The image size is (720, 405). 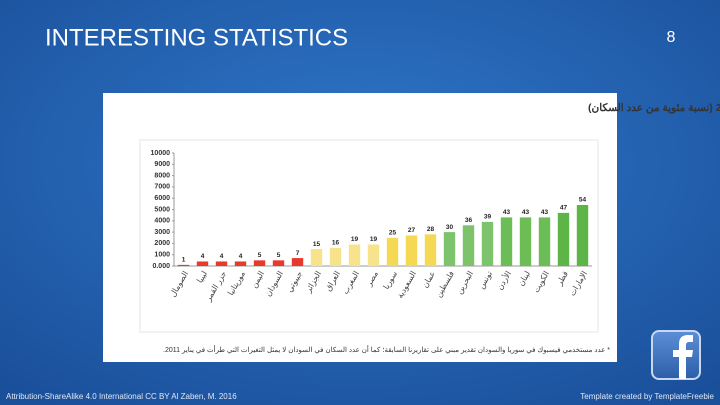 I want to click on y-tick-label: 7000, so click(x=162, y=187).